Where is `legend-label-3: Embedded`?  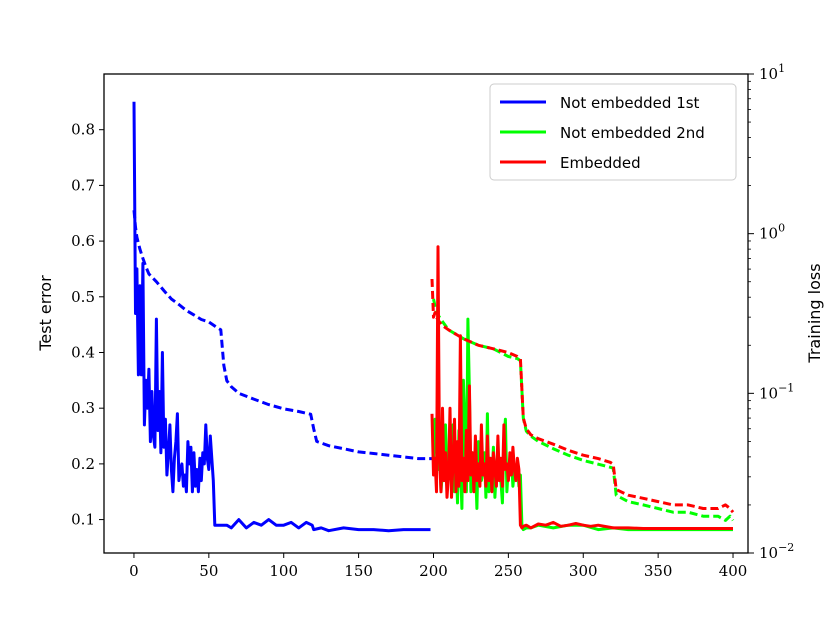
legend-label-3: Embedded is located at coordinates (600, 163).